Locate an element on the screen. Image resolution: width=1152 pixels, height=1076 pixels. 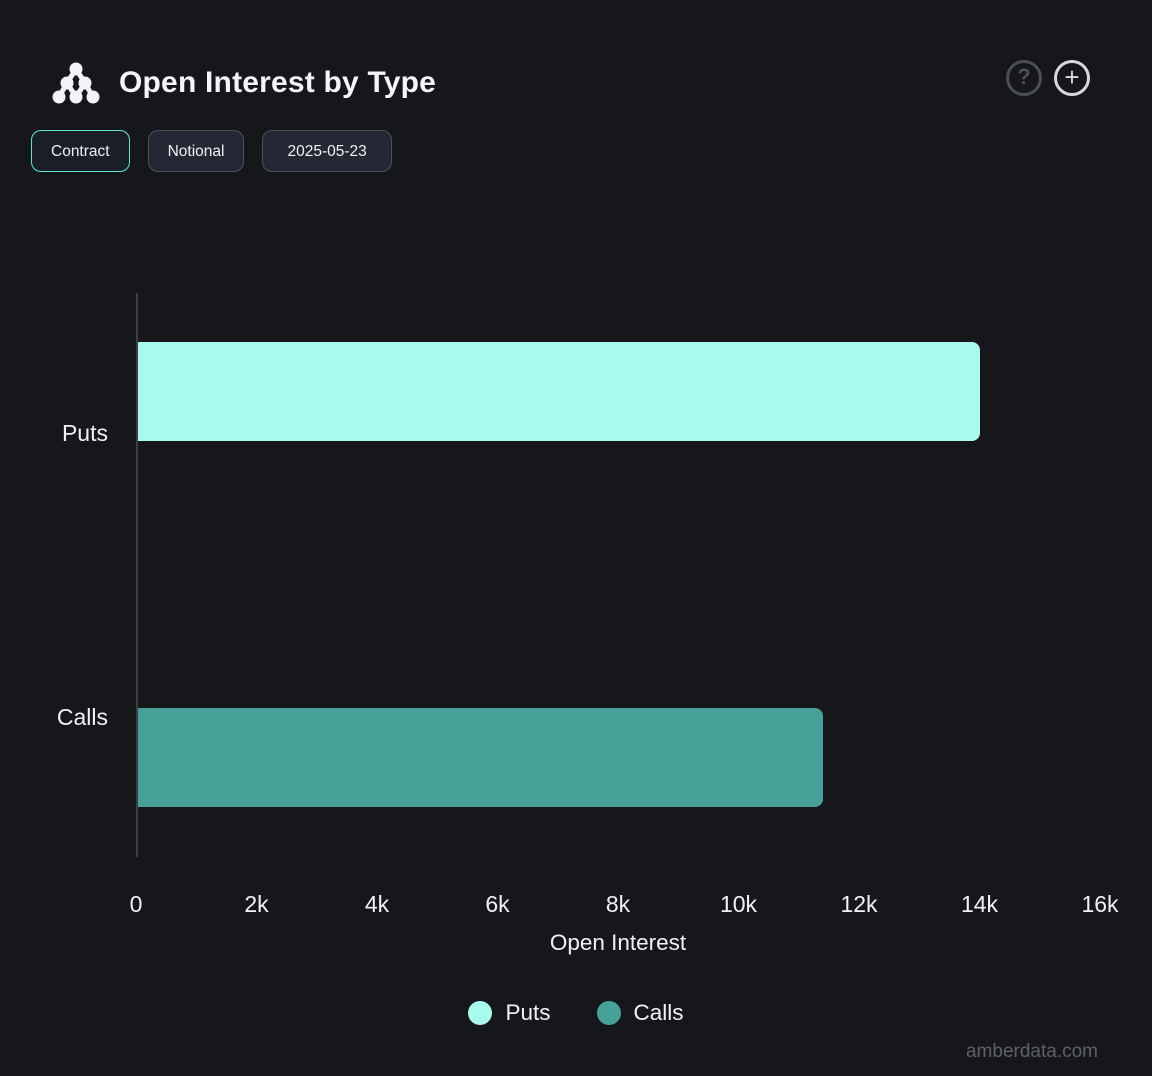
x-tick-label: 14k is located at coordinates (979, 904).